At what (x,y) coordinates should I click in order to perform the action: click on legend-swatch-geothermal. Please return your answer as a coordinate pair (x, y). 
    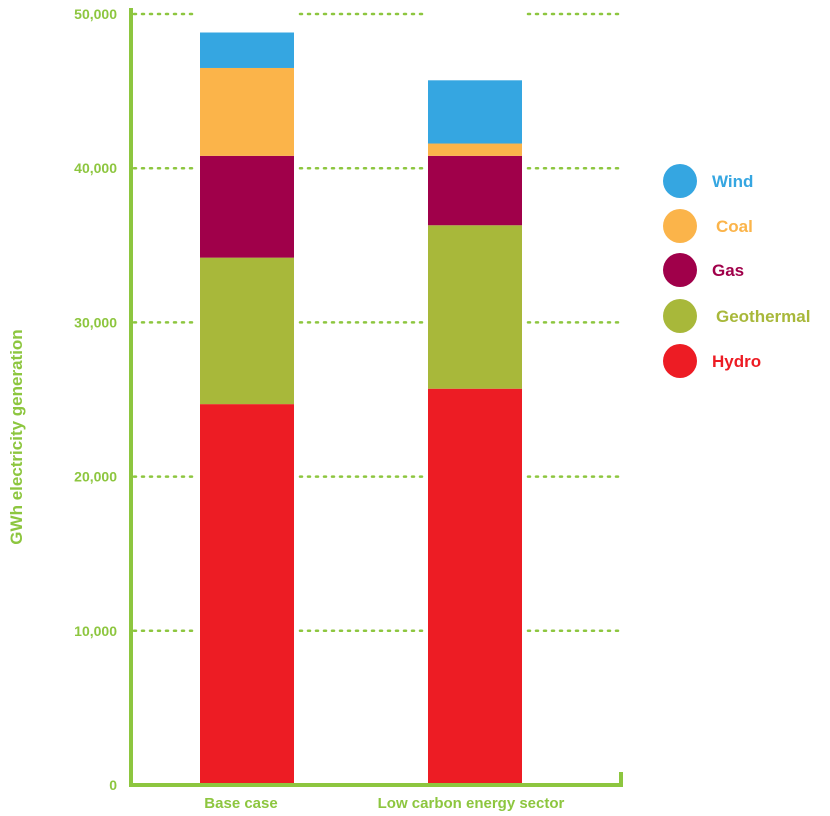
    Looking at the image, I should click on (680, 316).